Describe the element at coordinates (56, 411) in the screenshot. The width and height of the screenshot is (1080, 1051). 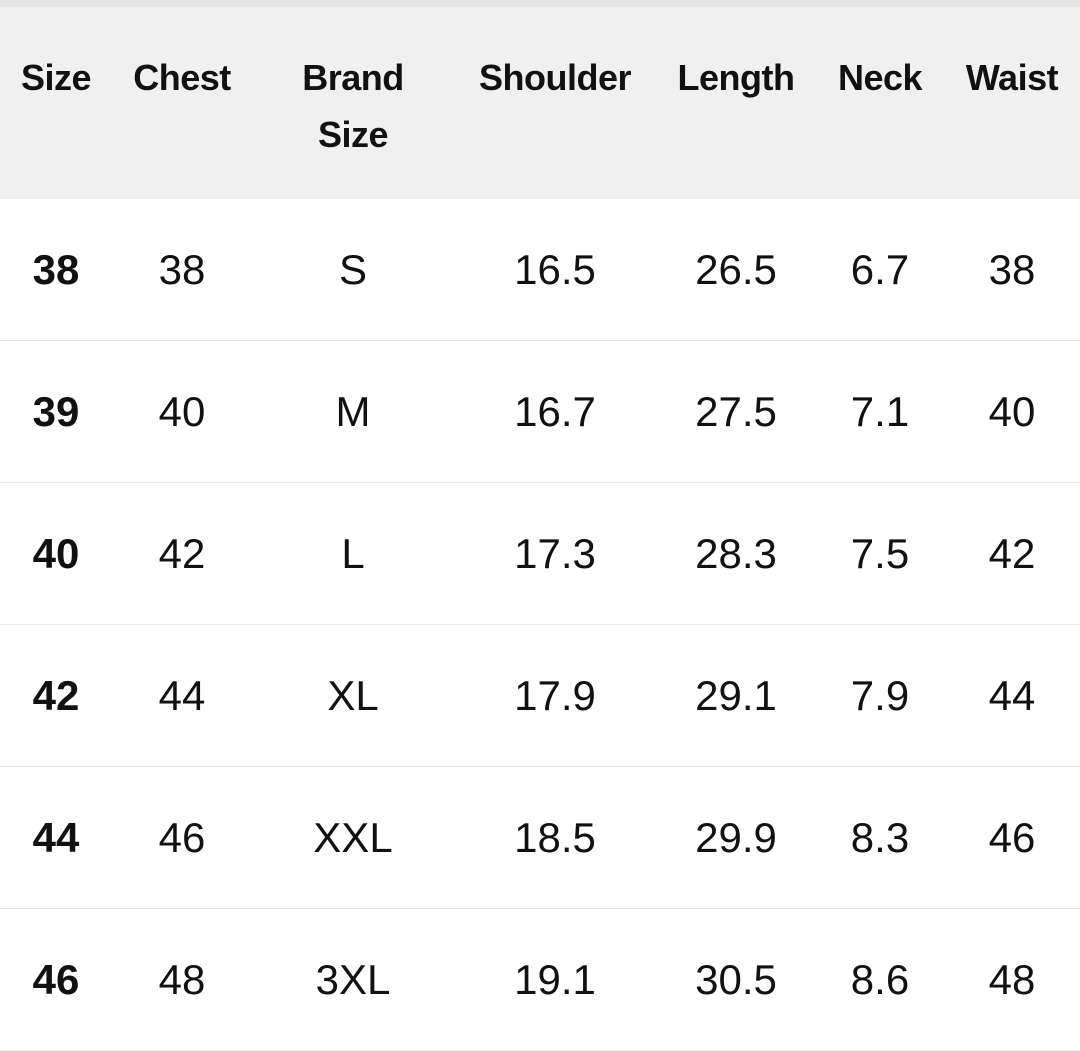
I see `cell-size: 39` at that location.